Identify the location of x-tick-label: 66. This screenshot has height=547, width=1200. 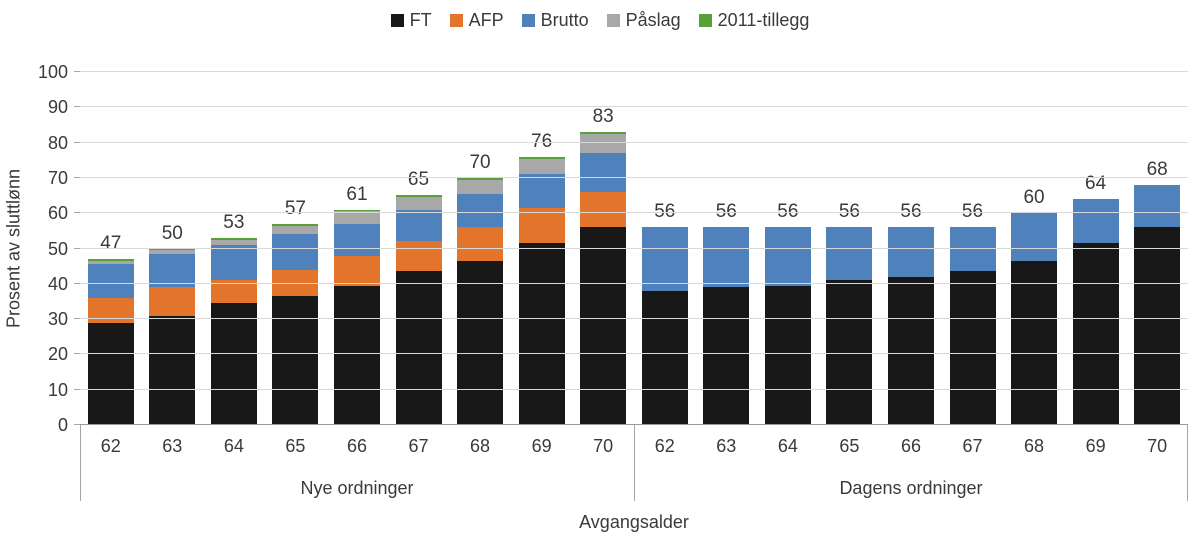
(910, 446).